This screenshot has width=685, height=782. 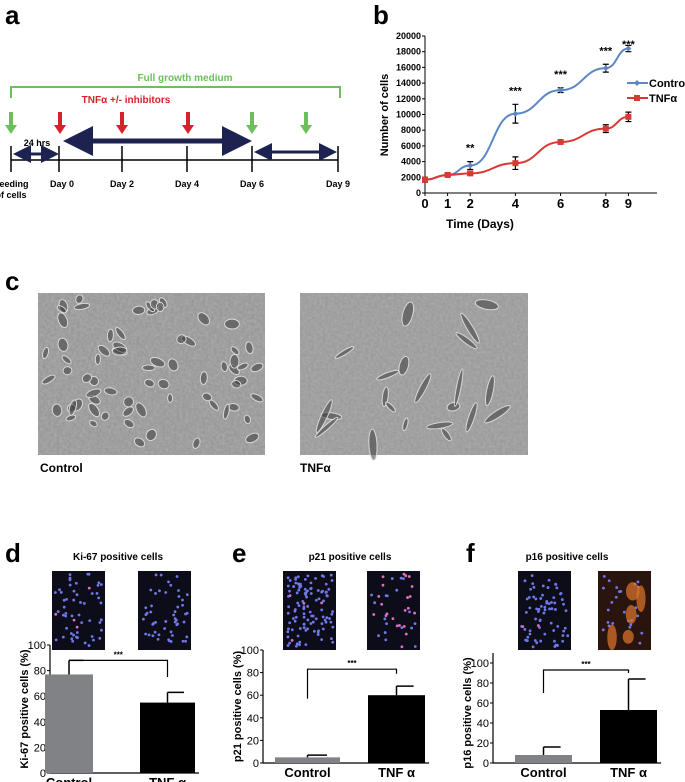 What do you see at coordinates (118, 557) in the screenshot?
I see `chart-title: Ki-67 positive cells` at bounding box center [118, 557].